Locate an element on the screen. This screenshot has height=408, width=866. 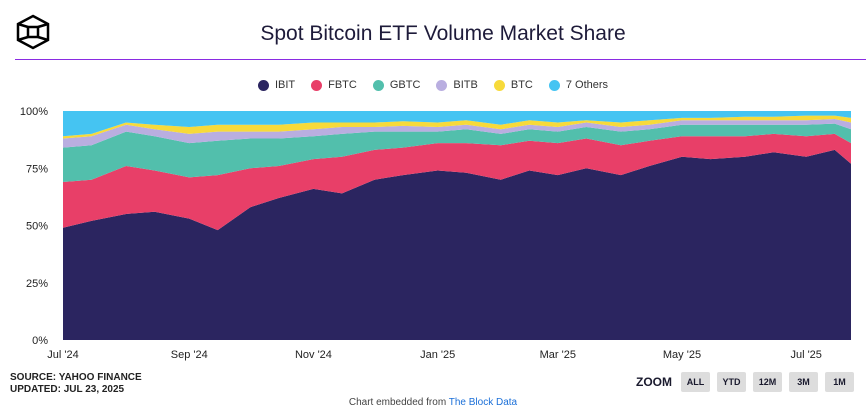
y-tick-label: 25% is located at coordinates (37, 284).